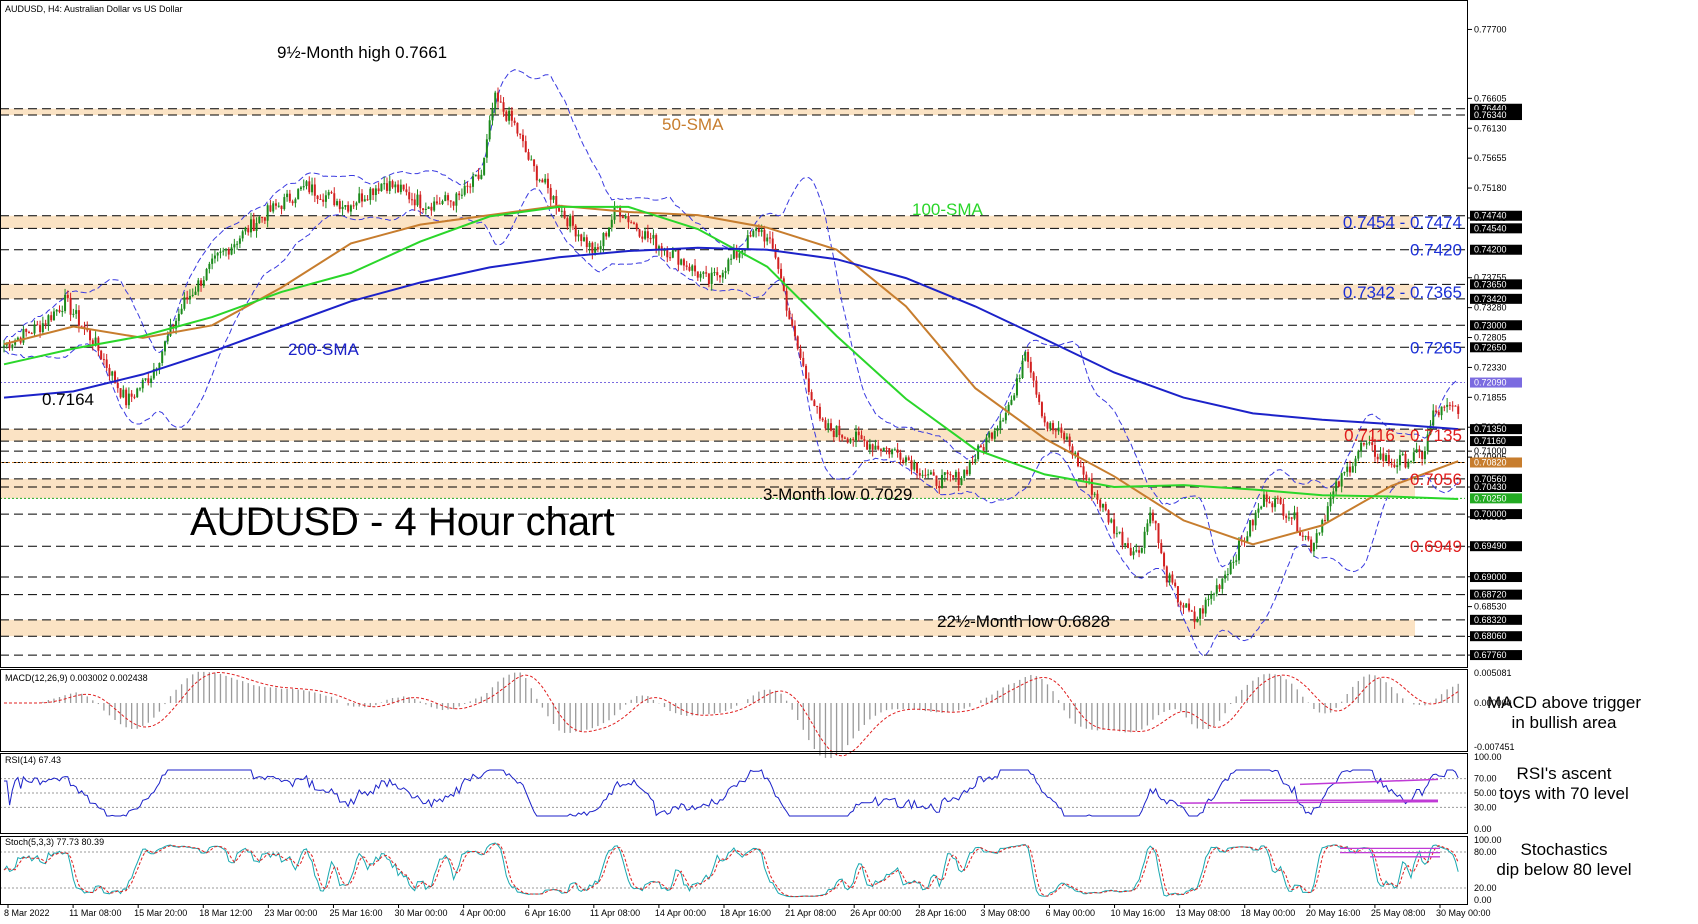 Image resolution: width=1698 pixels, height=924 pixels. What do you see at coordinates (1490, 115) in the screenshot?
I see `price-tag-label: 0.76340` at bounding box center [1490, 115].